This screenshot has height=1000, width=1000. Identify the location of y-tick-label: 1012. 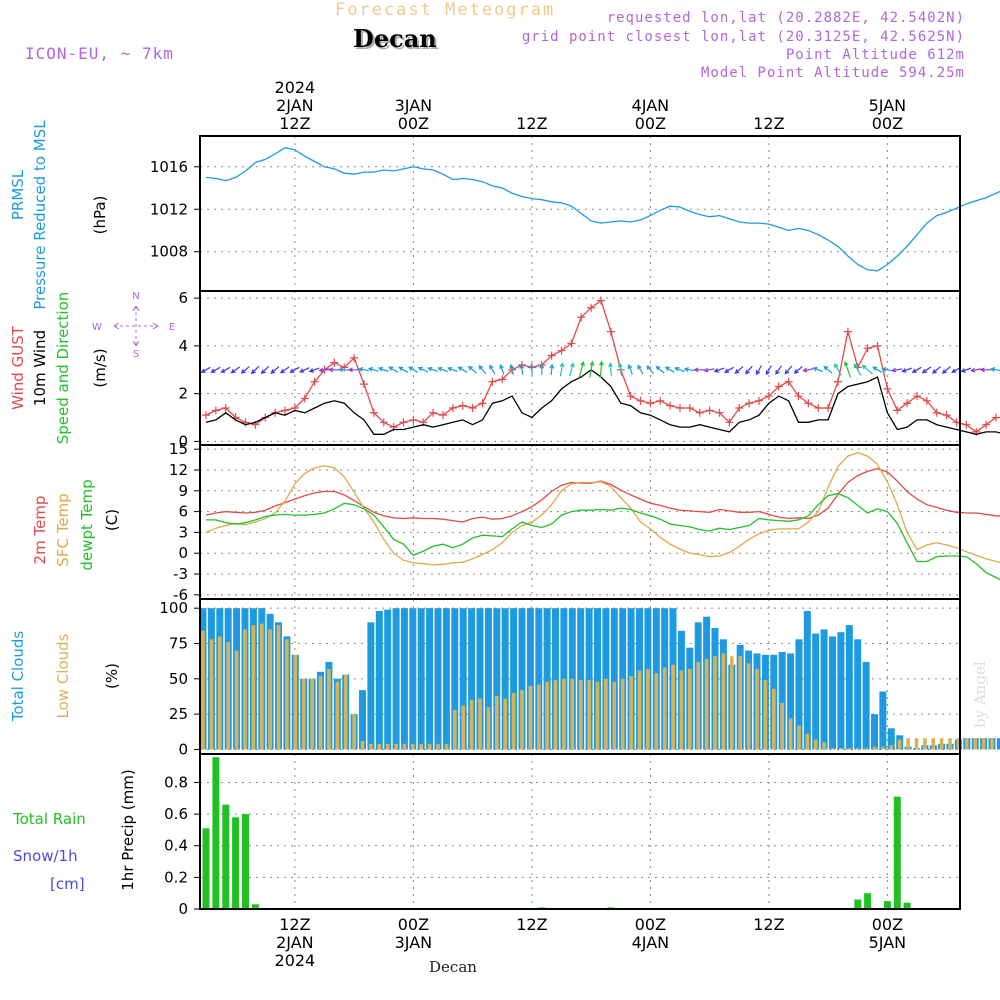
(169, 209).